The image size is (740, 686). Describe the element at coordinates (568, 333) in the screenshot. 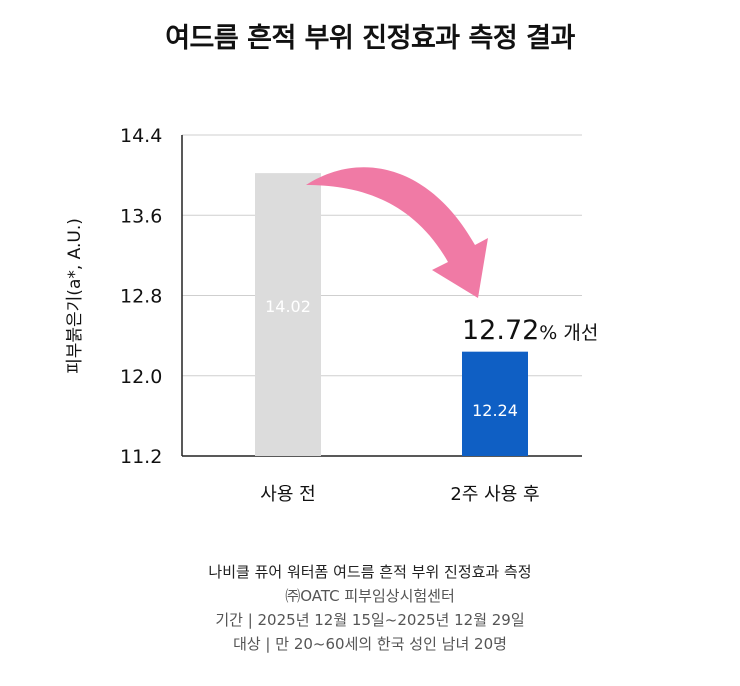

I see `improvement-suffix: % 개선` at that location.